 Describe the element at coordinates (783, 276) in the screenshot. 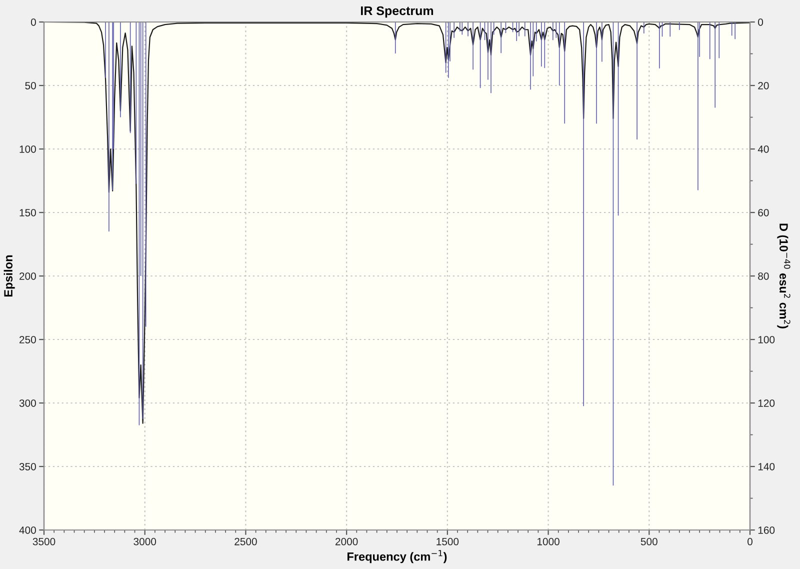

I see `y2-axis-title: D (10$^{−40}$ esu$^{2}$ cm$^{2}$)` at that location.